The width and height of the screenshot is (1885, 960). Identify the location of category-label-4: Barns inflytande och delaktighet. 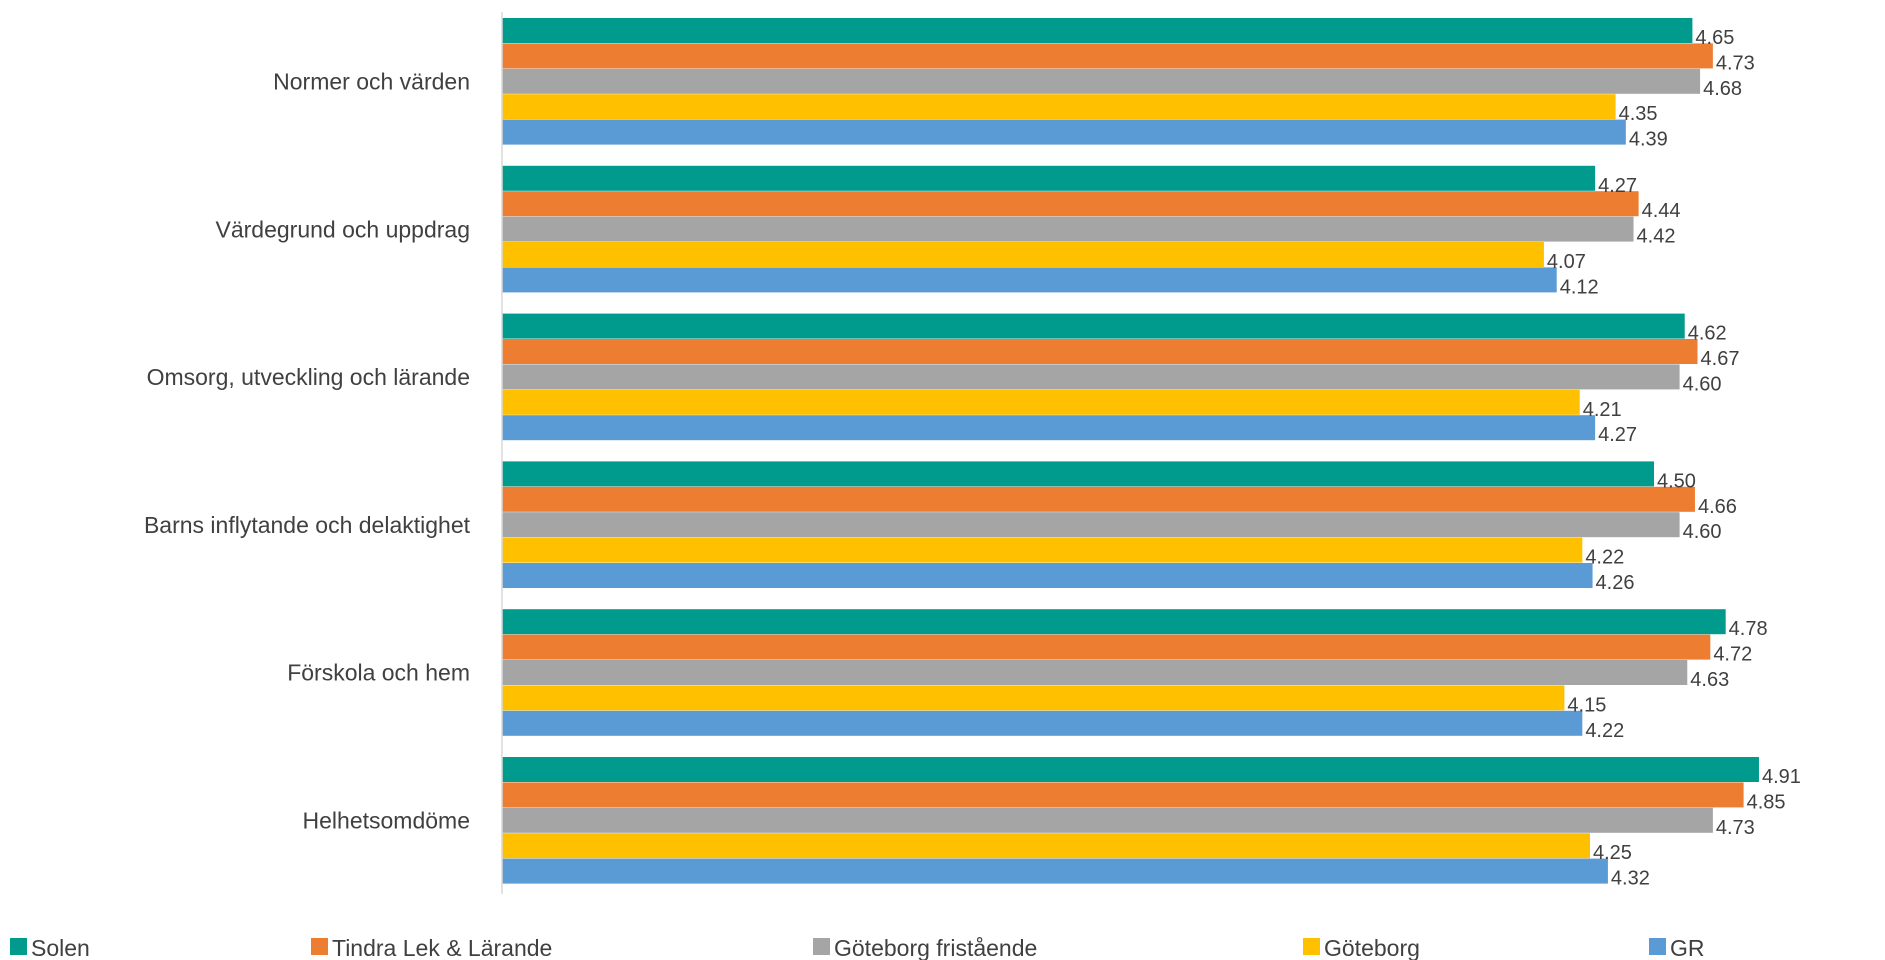
(307, 525).